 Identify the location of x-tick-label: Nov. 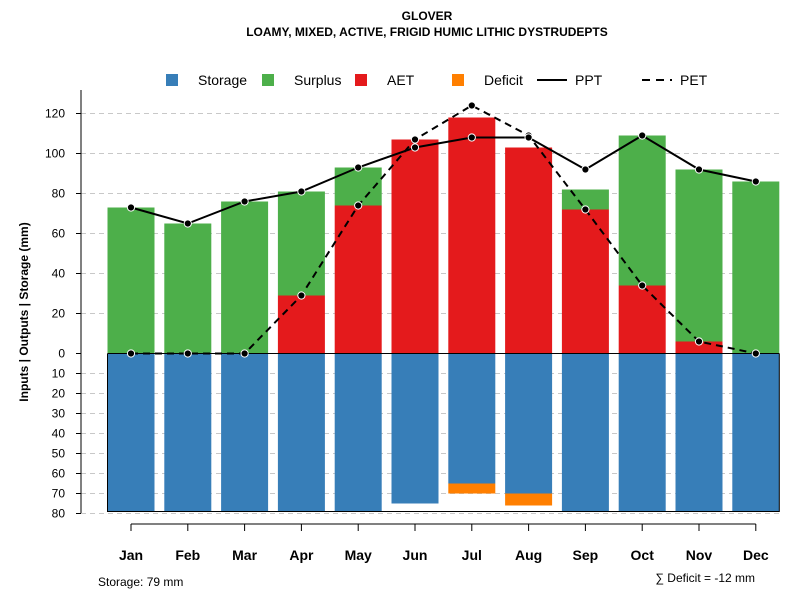
(699, 555).